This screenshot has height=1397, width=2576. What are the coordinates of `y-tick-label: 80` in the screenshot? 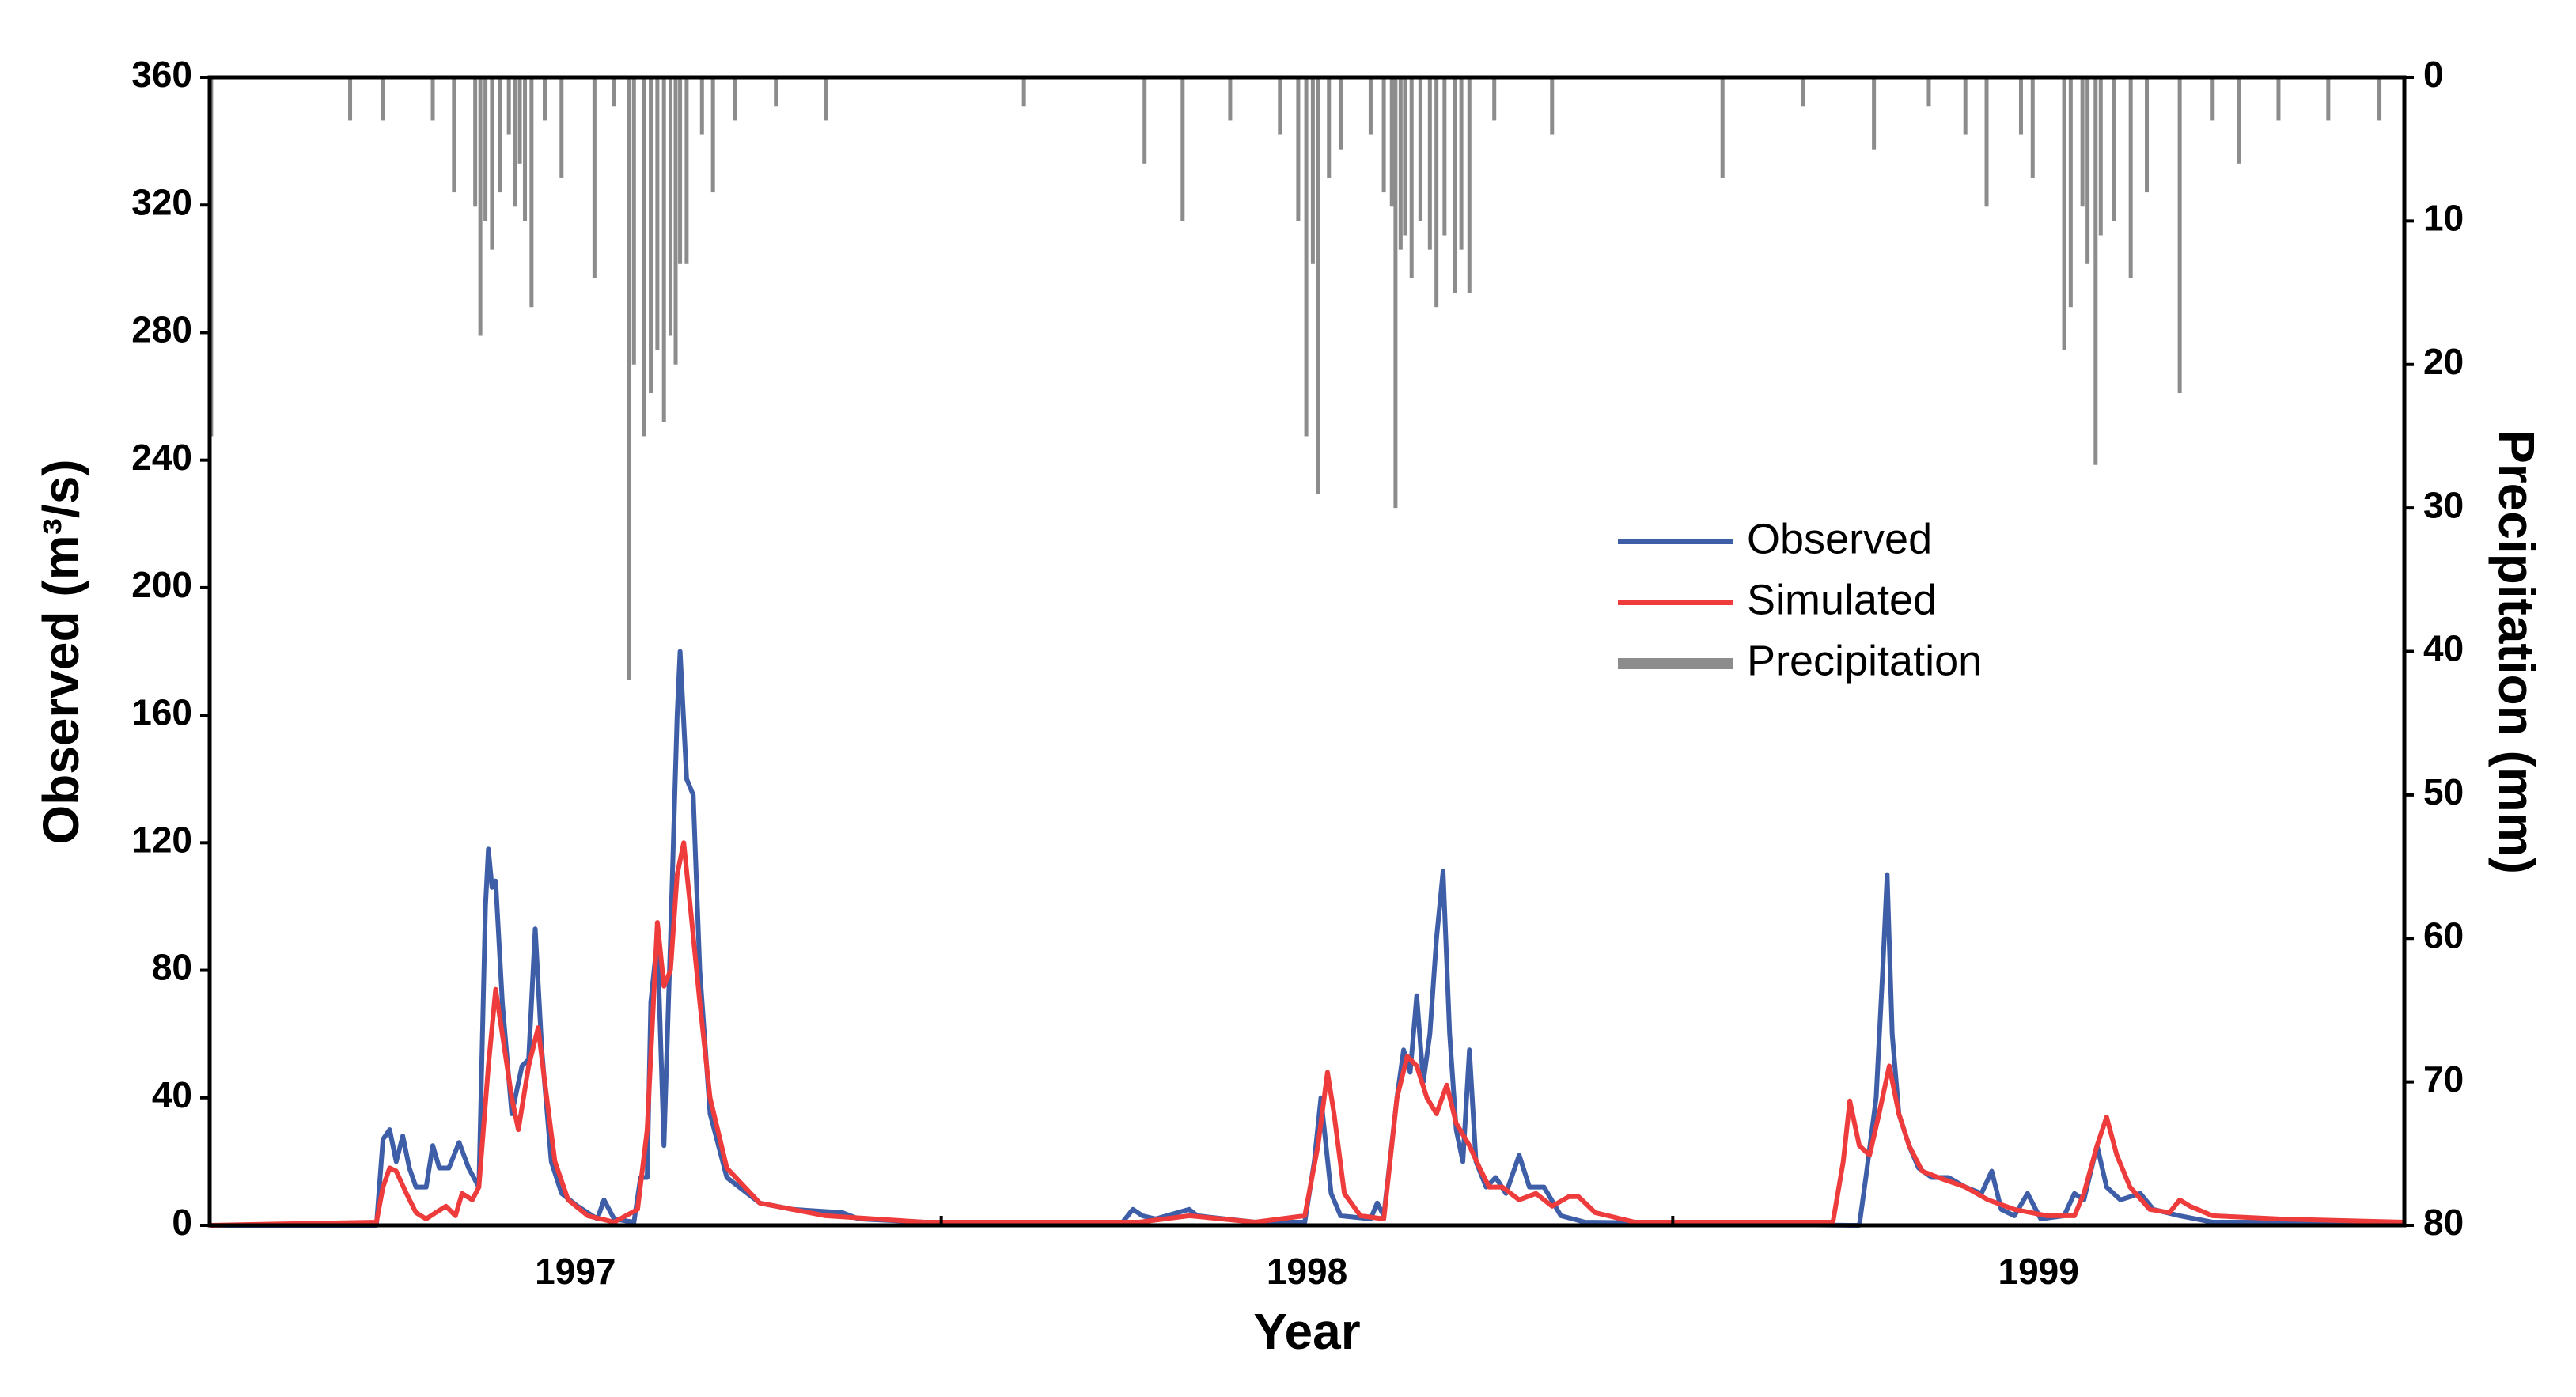 It's located at (172, 968).